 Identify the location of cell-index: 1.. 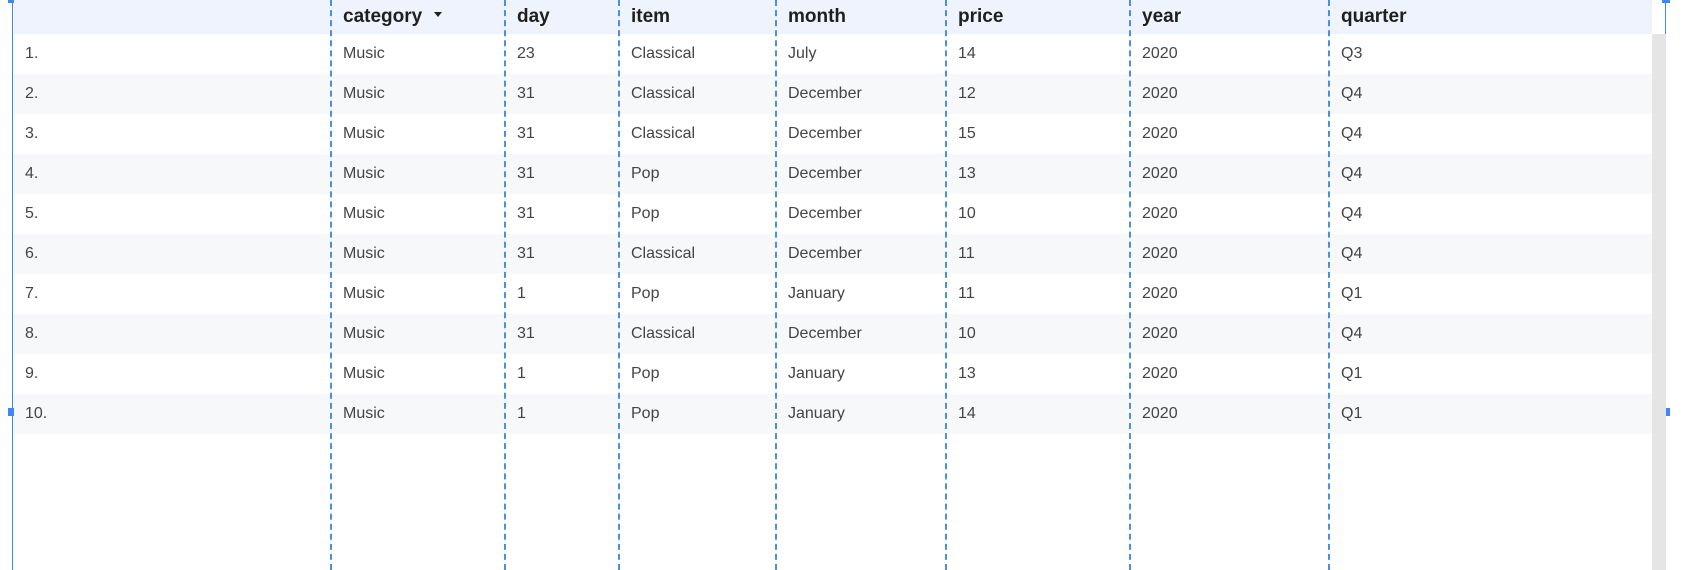
(32, 53).